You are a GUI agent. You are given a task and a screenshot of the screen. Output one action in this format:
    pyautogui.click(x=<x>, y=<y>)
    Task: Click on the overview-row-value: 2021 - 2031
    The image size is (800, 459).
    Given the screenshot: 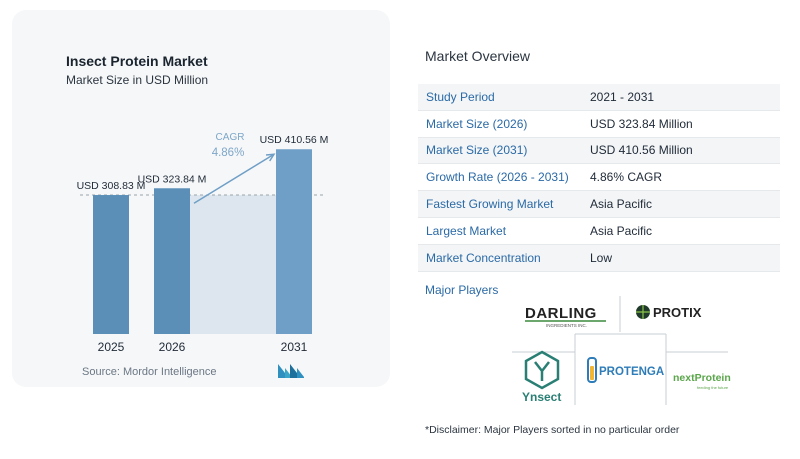 What is the action you would take?
    pyautogui.click(x=622, y=96)
    